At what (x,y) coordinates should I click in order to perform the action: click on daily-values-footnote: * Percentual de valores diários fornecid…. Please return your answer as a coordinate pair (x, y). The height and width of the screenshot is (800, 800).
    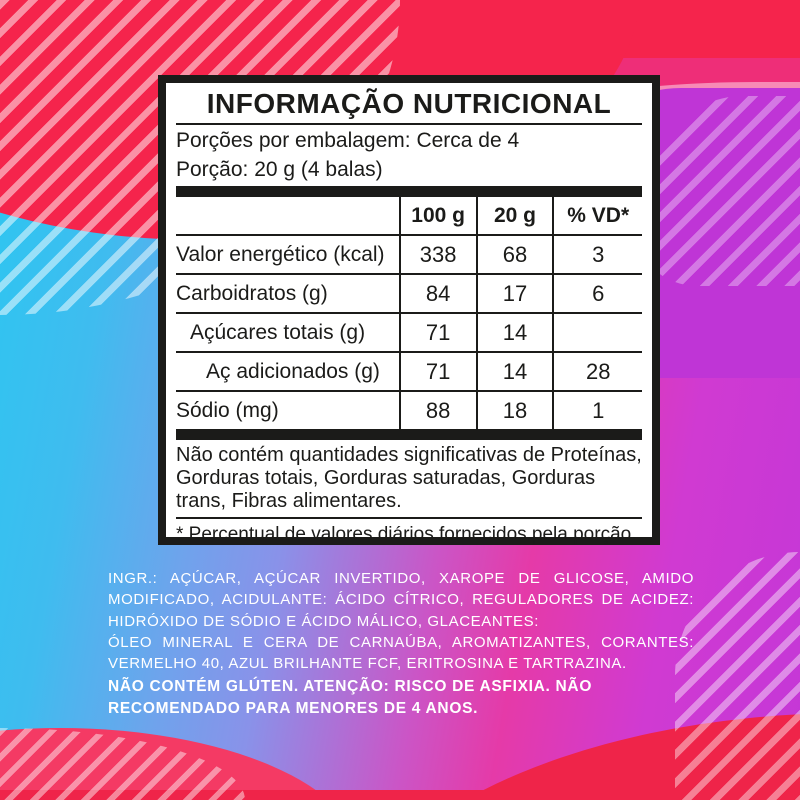
    Looking at the image, I should click on (406, 534).